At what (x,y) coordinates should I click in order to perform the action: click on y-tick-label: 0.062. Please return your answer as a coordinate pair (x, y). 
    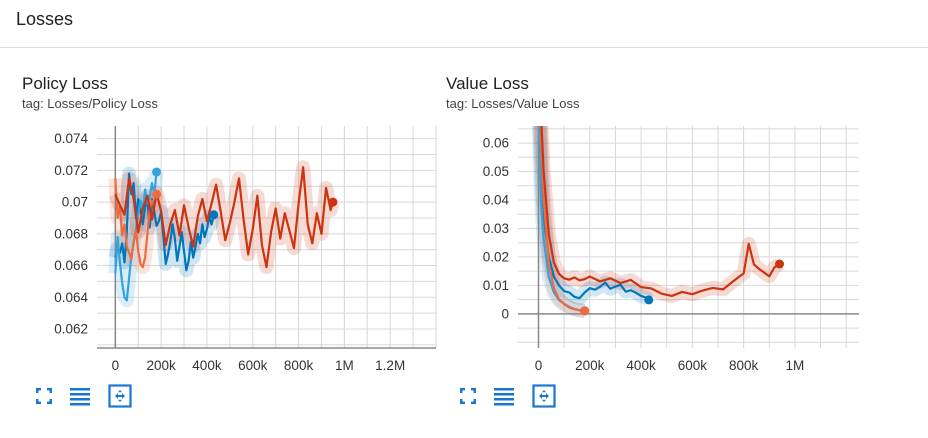
    Looking at the image, I should click on (71, 328).